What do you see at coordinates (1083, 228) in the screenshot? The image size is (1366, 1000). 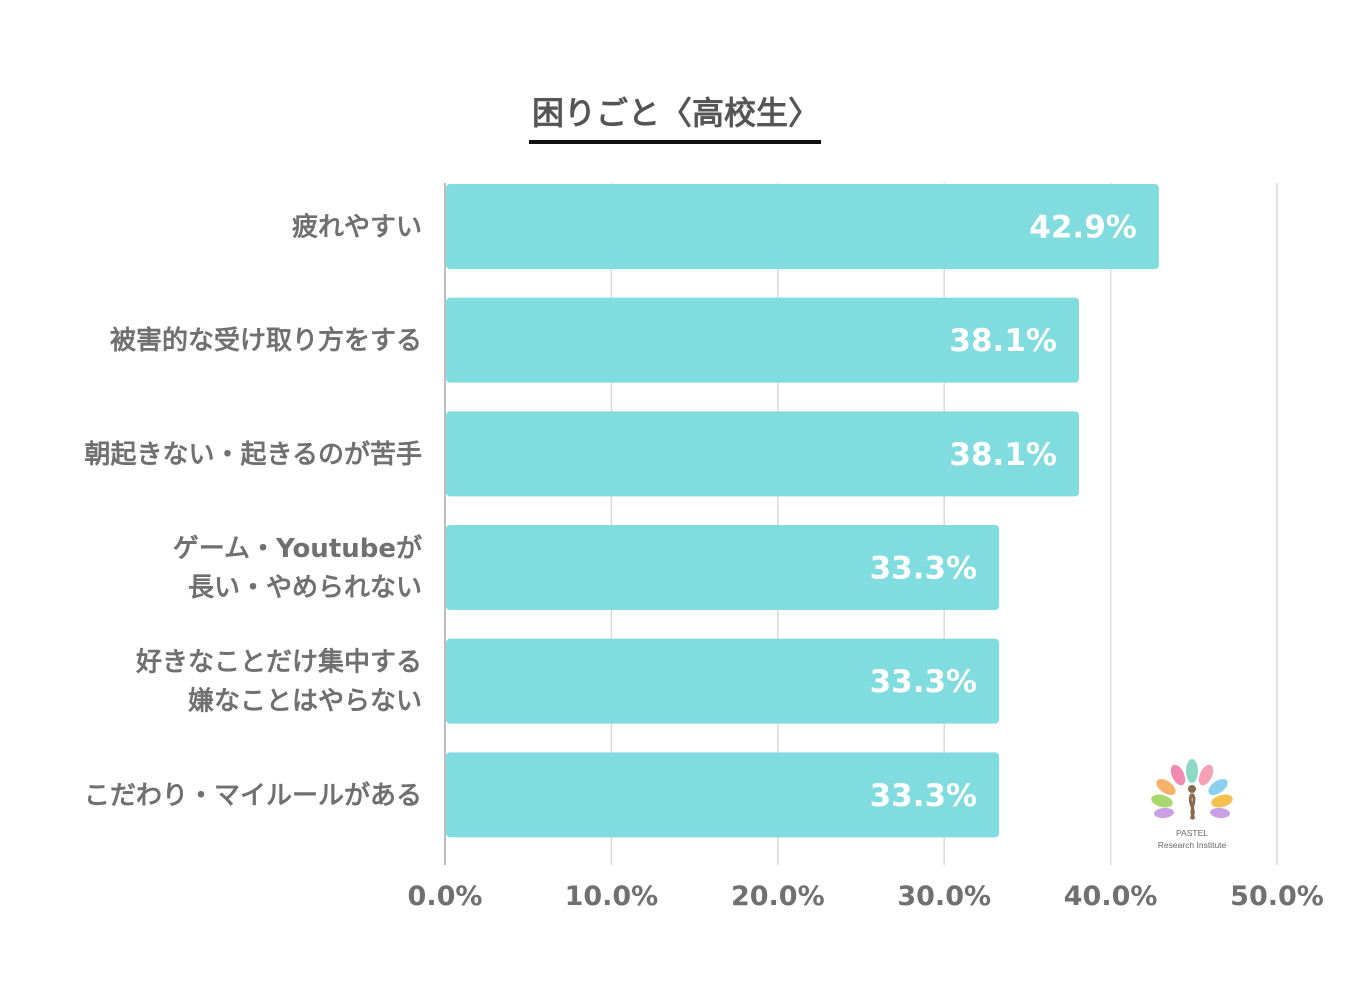 I see `data-label: 42.9%` at bounding box center [1083, 228].